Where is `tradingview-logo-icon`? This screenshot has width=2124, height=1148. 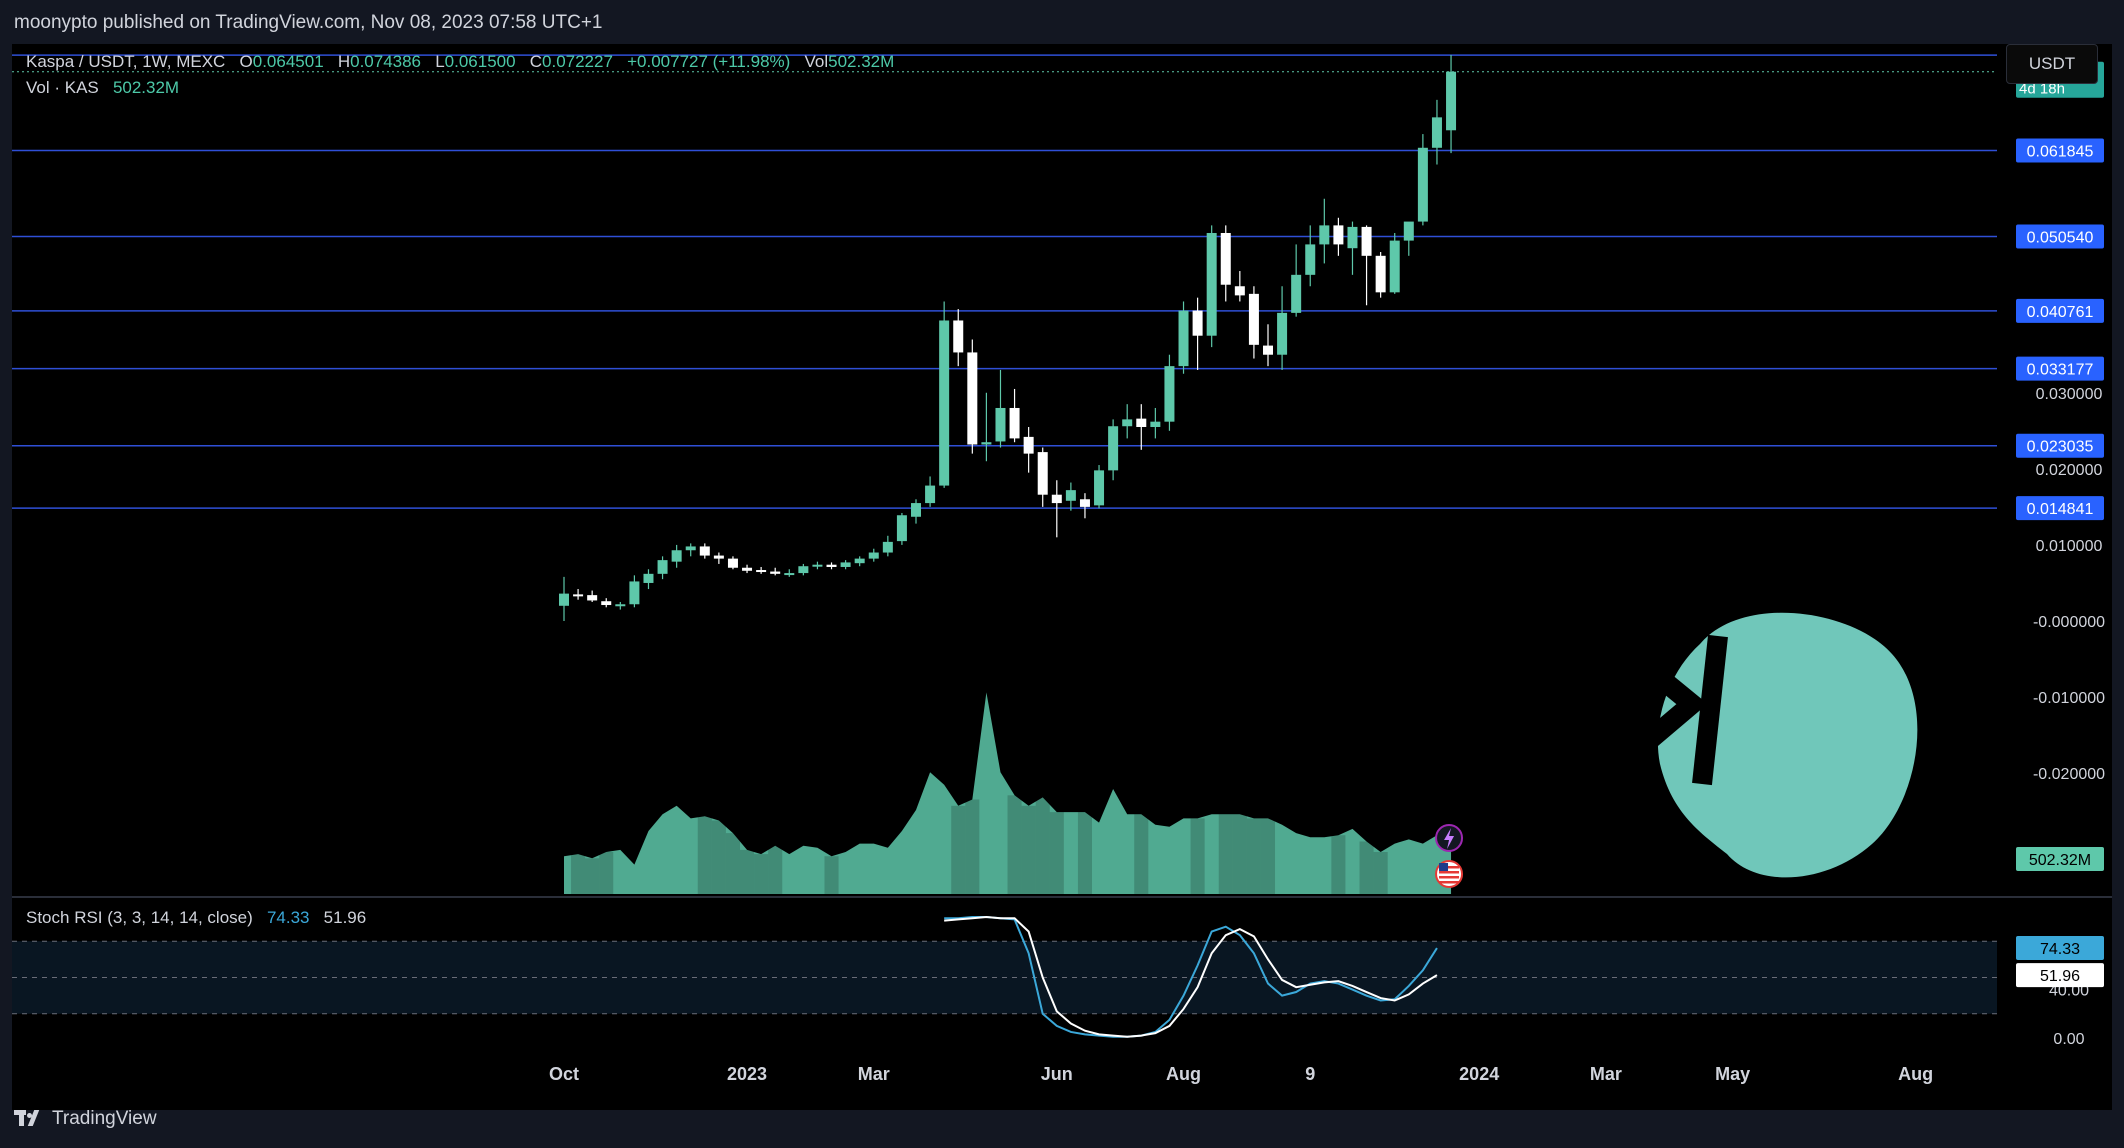
tradingview-logo-icon is located at coordinates (30, 1119).